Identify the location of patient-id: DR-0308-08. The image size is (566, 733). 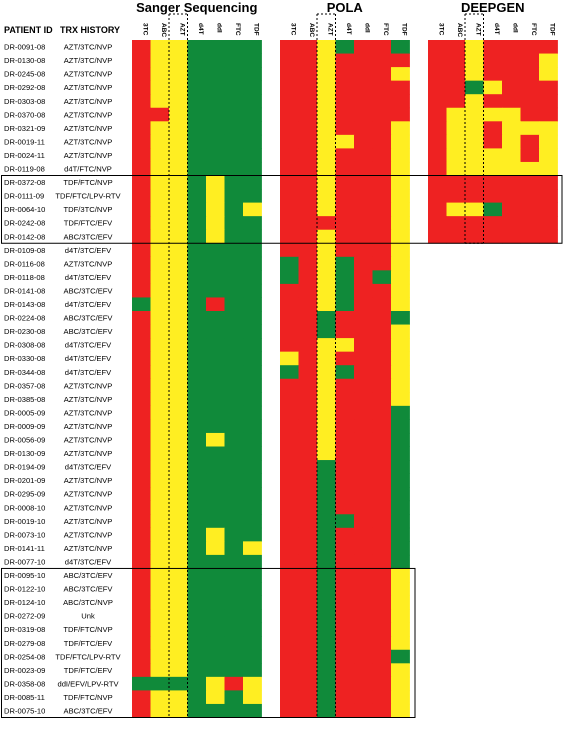
(24, 345).